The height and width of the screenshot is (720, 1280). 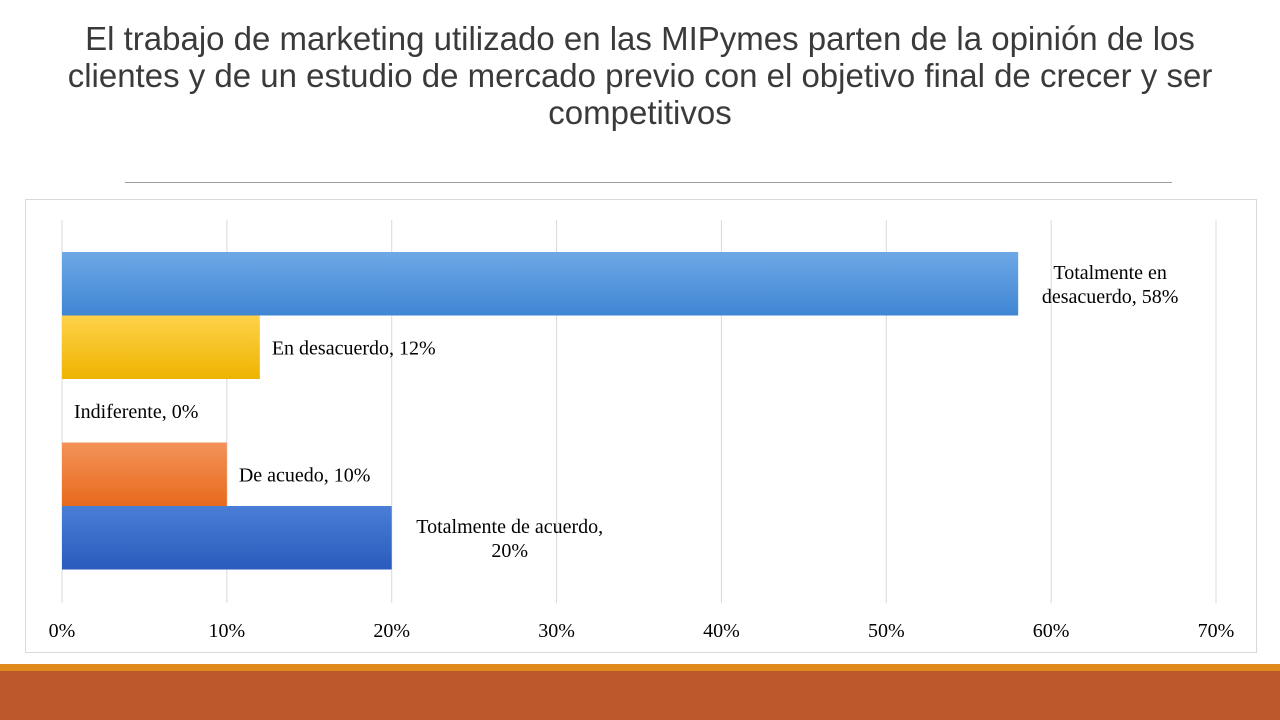 What do you see at coordinates (1110, 297) in the screenshot?
I see `data-label: desacuerdo, 58%` at bounding box center [1110, 297].